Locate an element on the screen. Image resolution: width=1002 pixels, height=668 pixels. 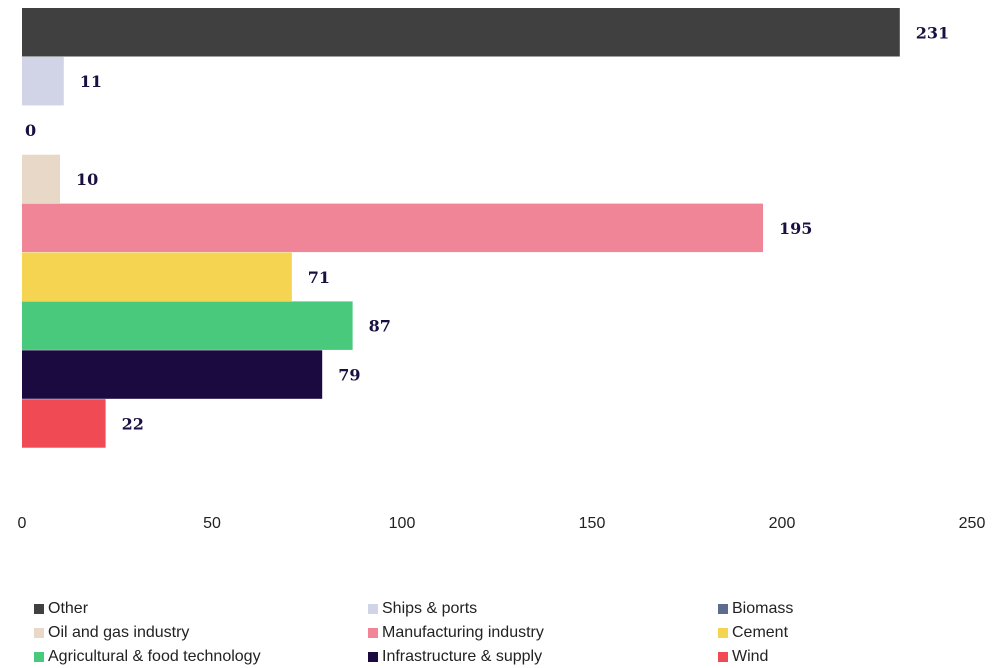
legend-label: Other is located at coordinates (68, 608).